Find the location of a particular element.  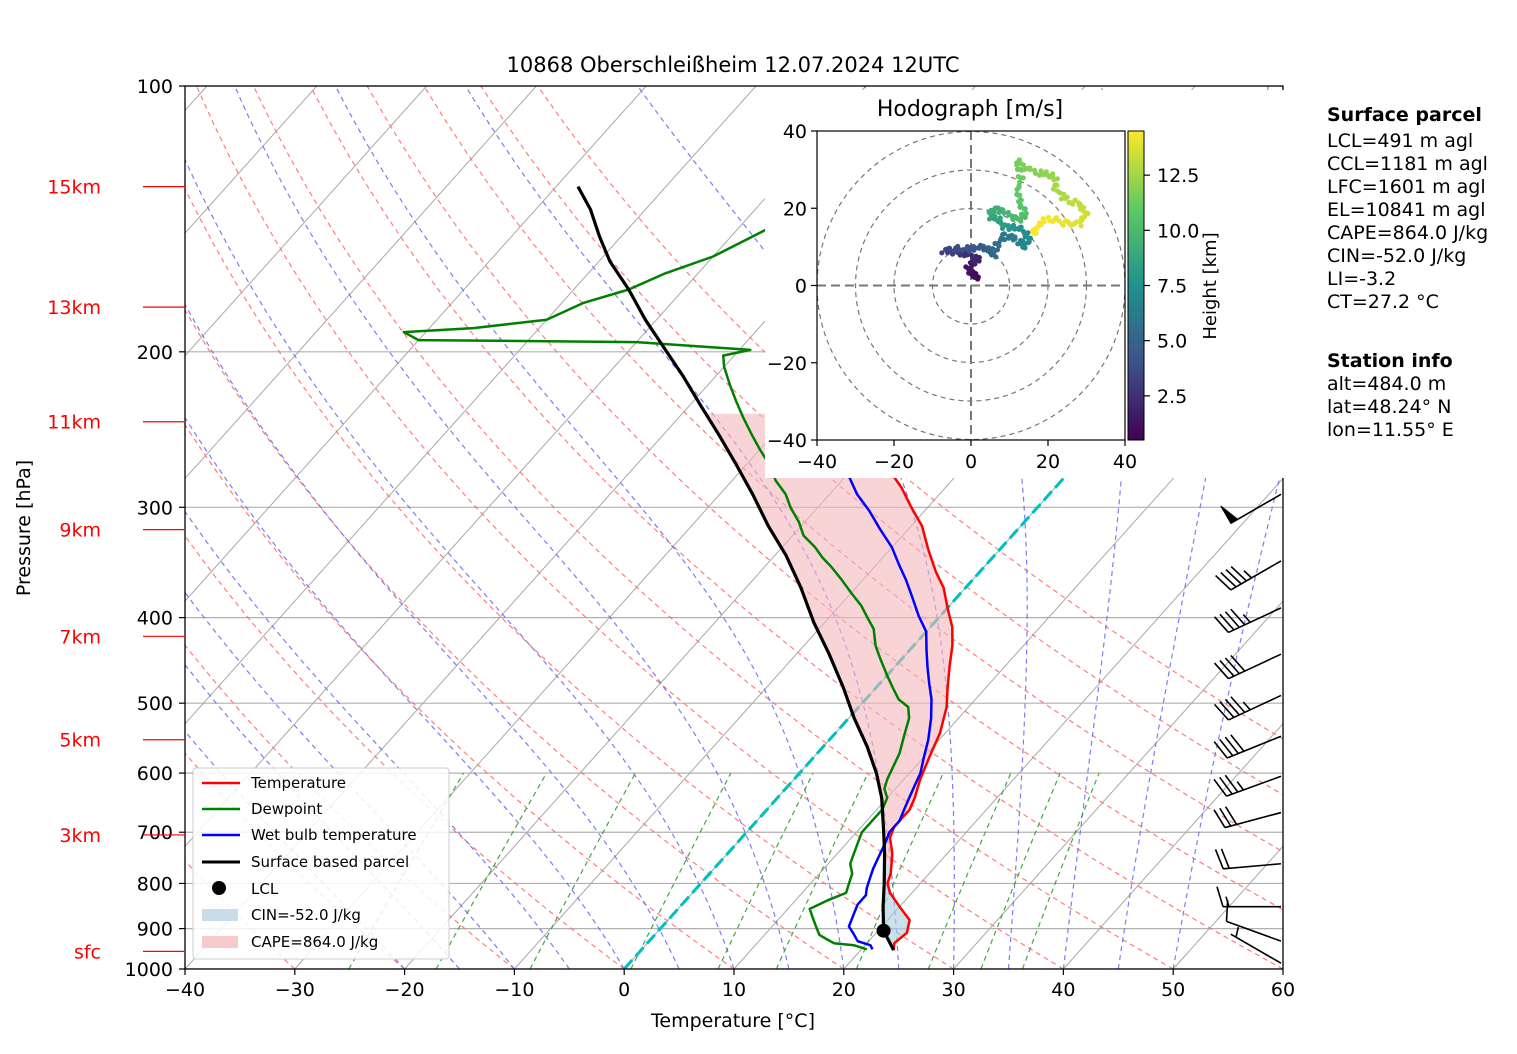

station-altitude: alt=484.0 m is located at coordinates (1386, 384).